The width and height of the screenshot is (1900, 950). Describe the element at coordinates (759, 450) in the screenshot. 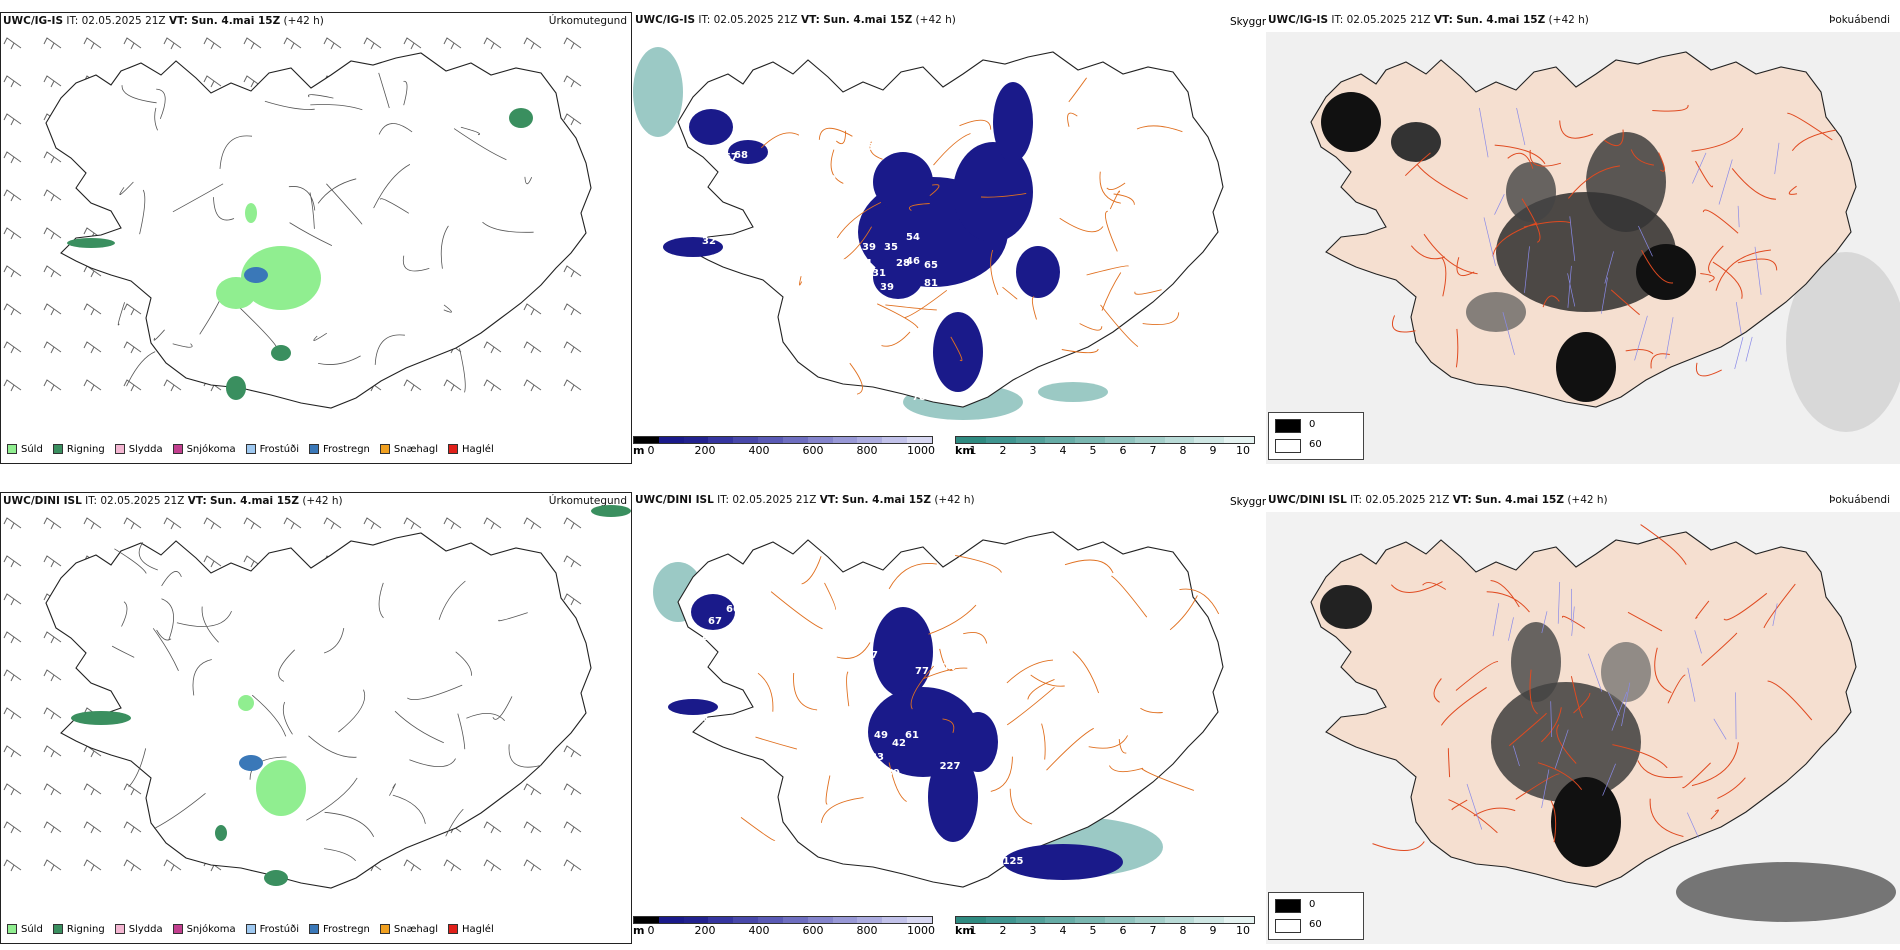

I see `colorbar-tick: 400` at that location.